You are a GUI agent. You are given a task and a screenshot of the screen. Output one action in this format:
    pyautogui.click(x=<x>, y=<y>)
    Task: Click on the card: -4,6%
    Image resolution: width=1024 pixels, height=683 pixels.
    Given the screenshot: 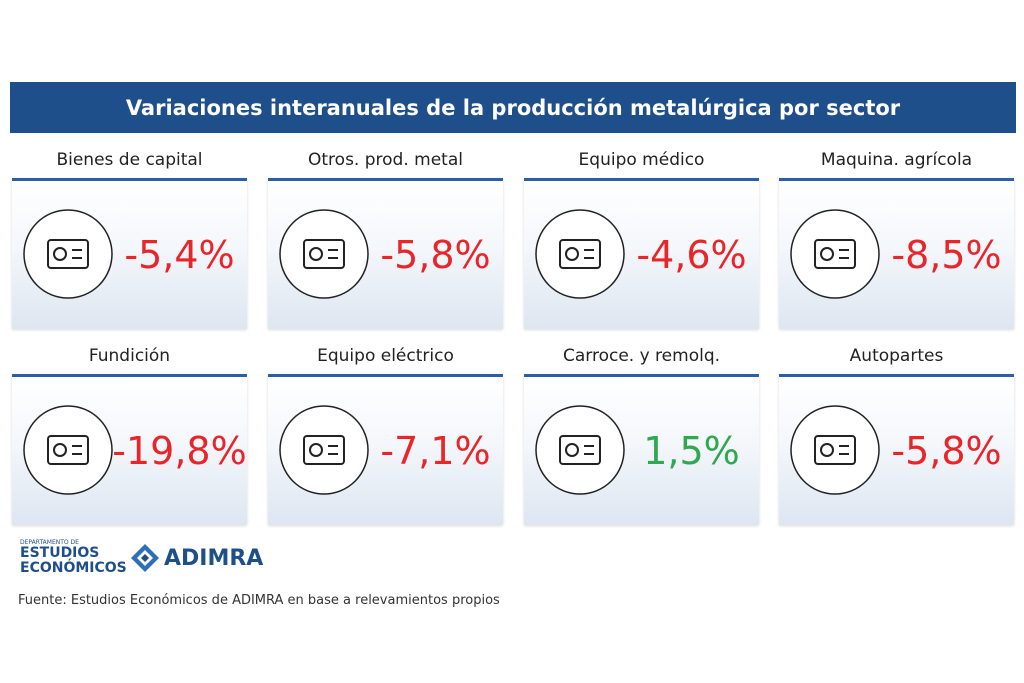 What is the action you would take?
    pyautogui.click(x=641, y=253)
    